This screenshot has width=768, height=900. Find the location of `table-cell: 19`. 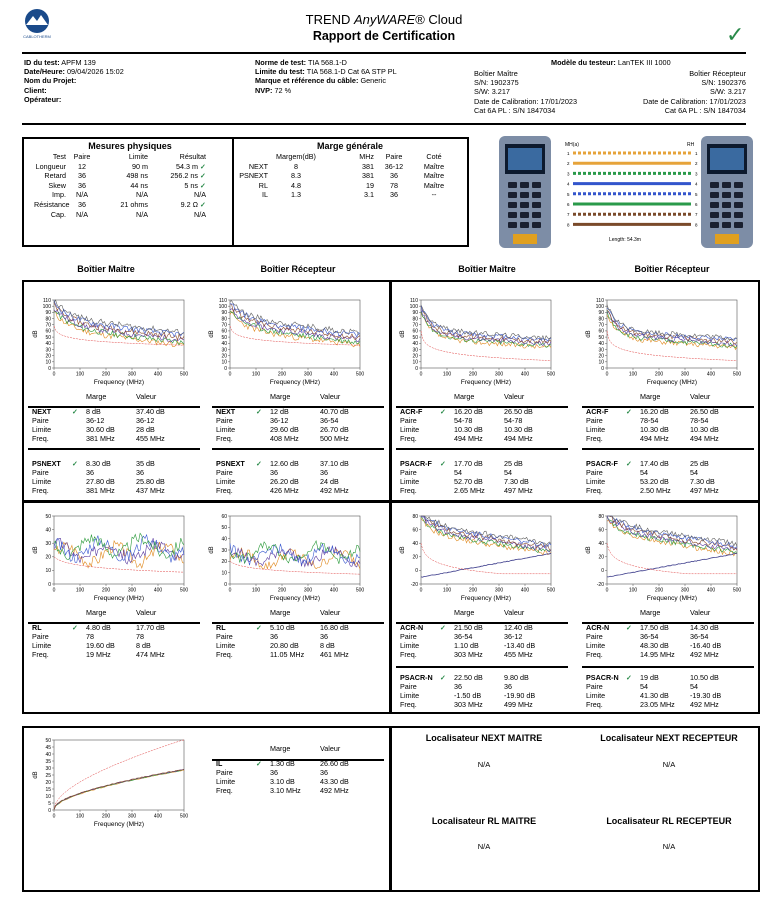

table-cell: 19 is located at coordinates (370, 185).